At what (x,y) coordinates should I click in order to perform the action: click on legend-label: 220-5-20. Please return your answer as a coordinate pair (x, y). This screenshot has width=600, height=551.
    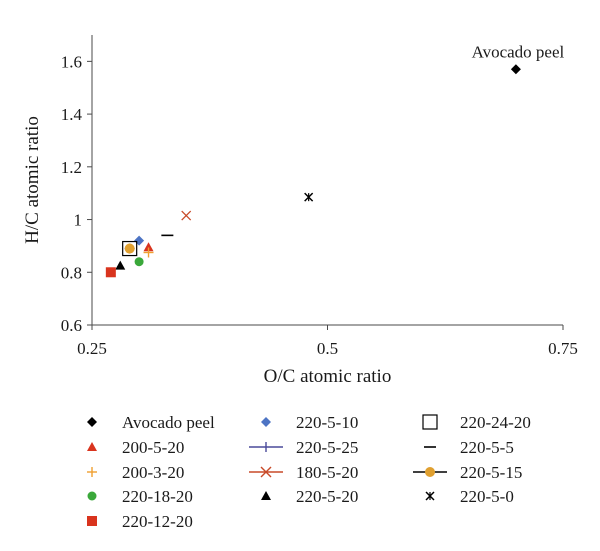
    Looking at the image, I should click on (327, 496).